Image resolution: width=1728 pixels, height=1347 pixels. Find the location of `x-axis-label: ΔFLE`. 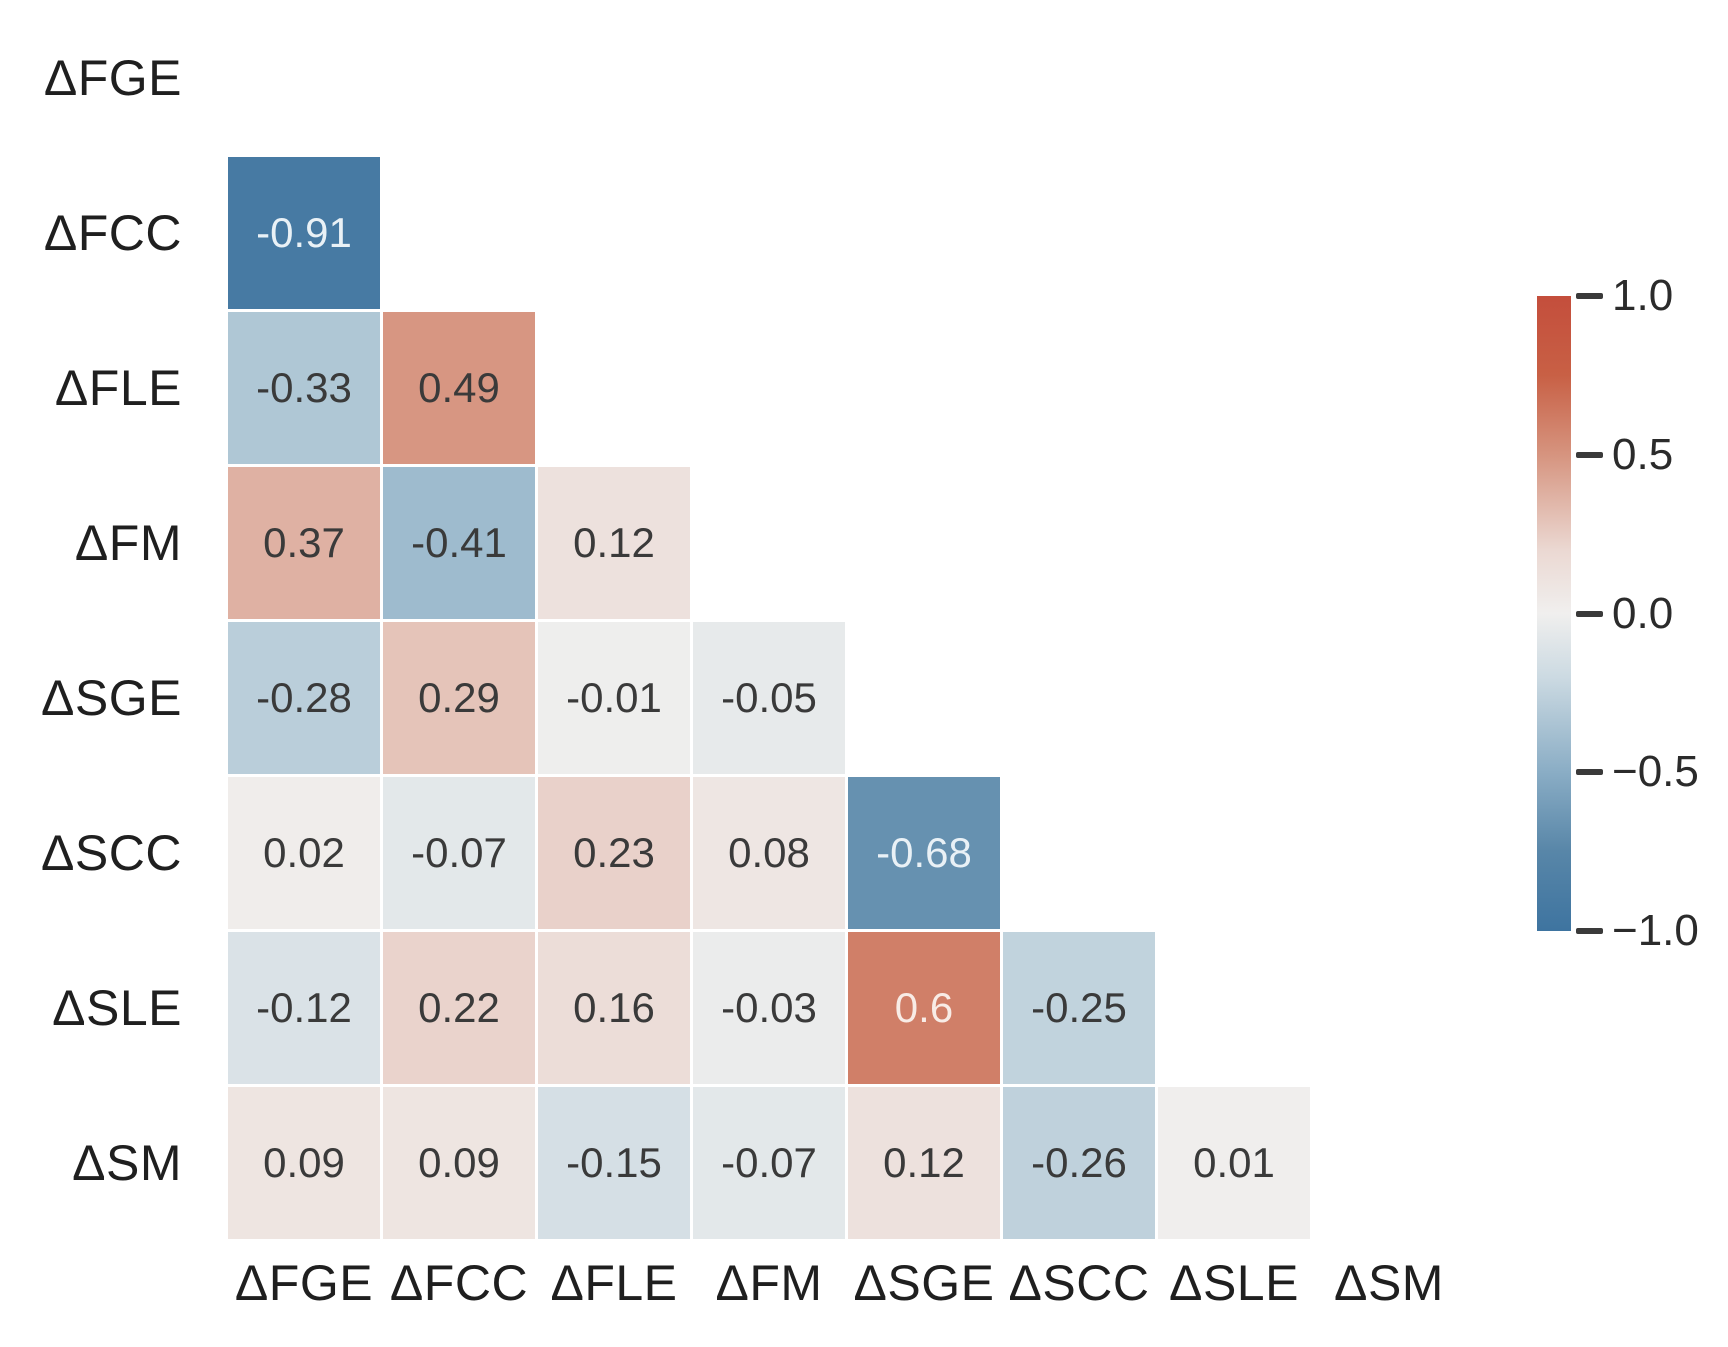

x-axis-label: ΔFLE is located at coordinates (614, 1283).